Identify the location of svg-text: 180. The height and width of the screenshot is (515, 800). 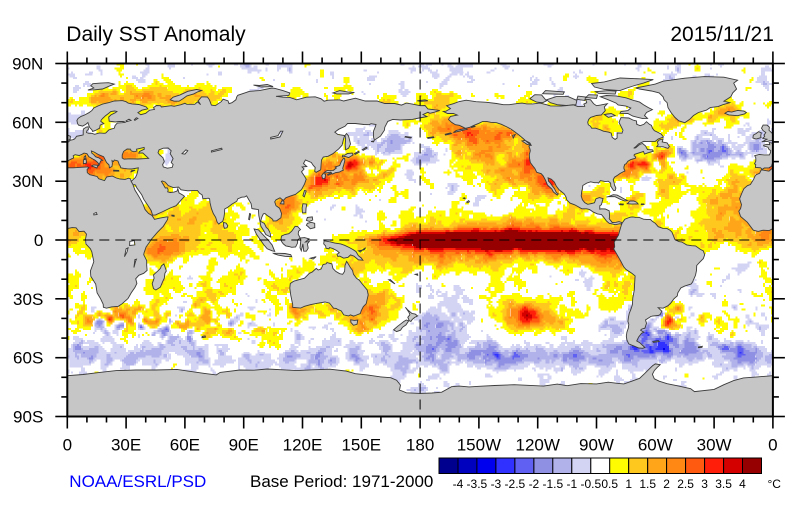
(420, 445).